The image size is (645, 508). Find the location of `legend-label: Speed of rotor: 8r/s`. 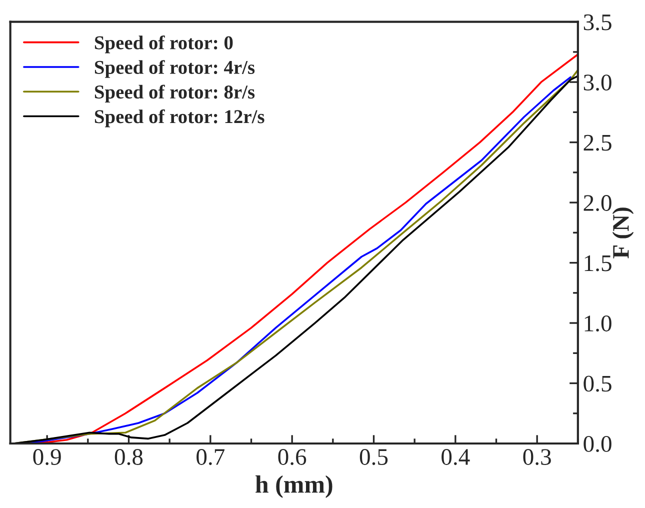

legend-label: Speed of rotor: 8r/s is located at coordinates (174, 93).